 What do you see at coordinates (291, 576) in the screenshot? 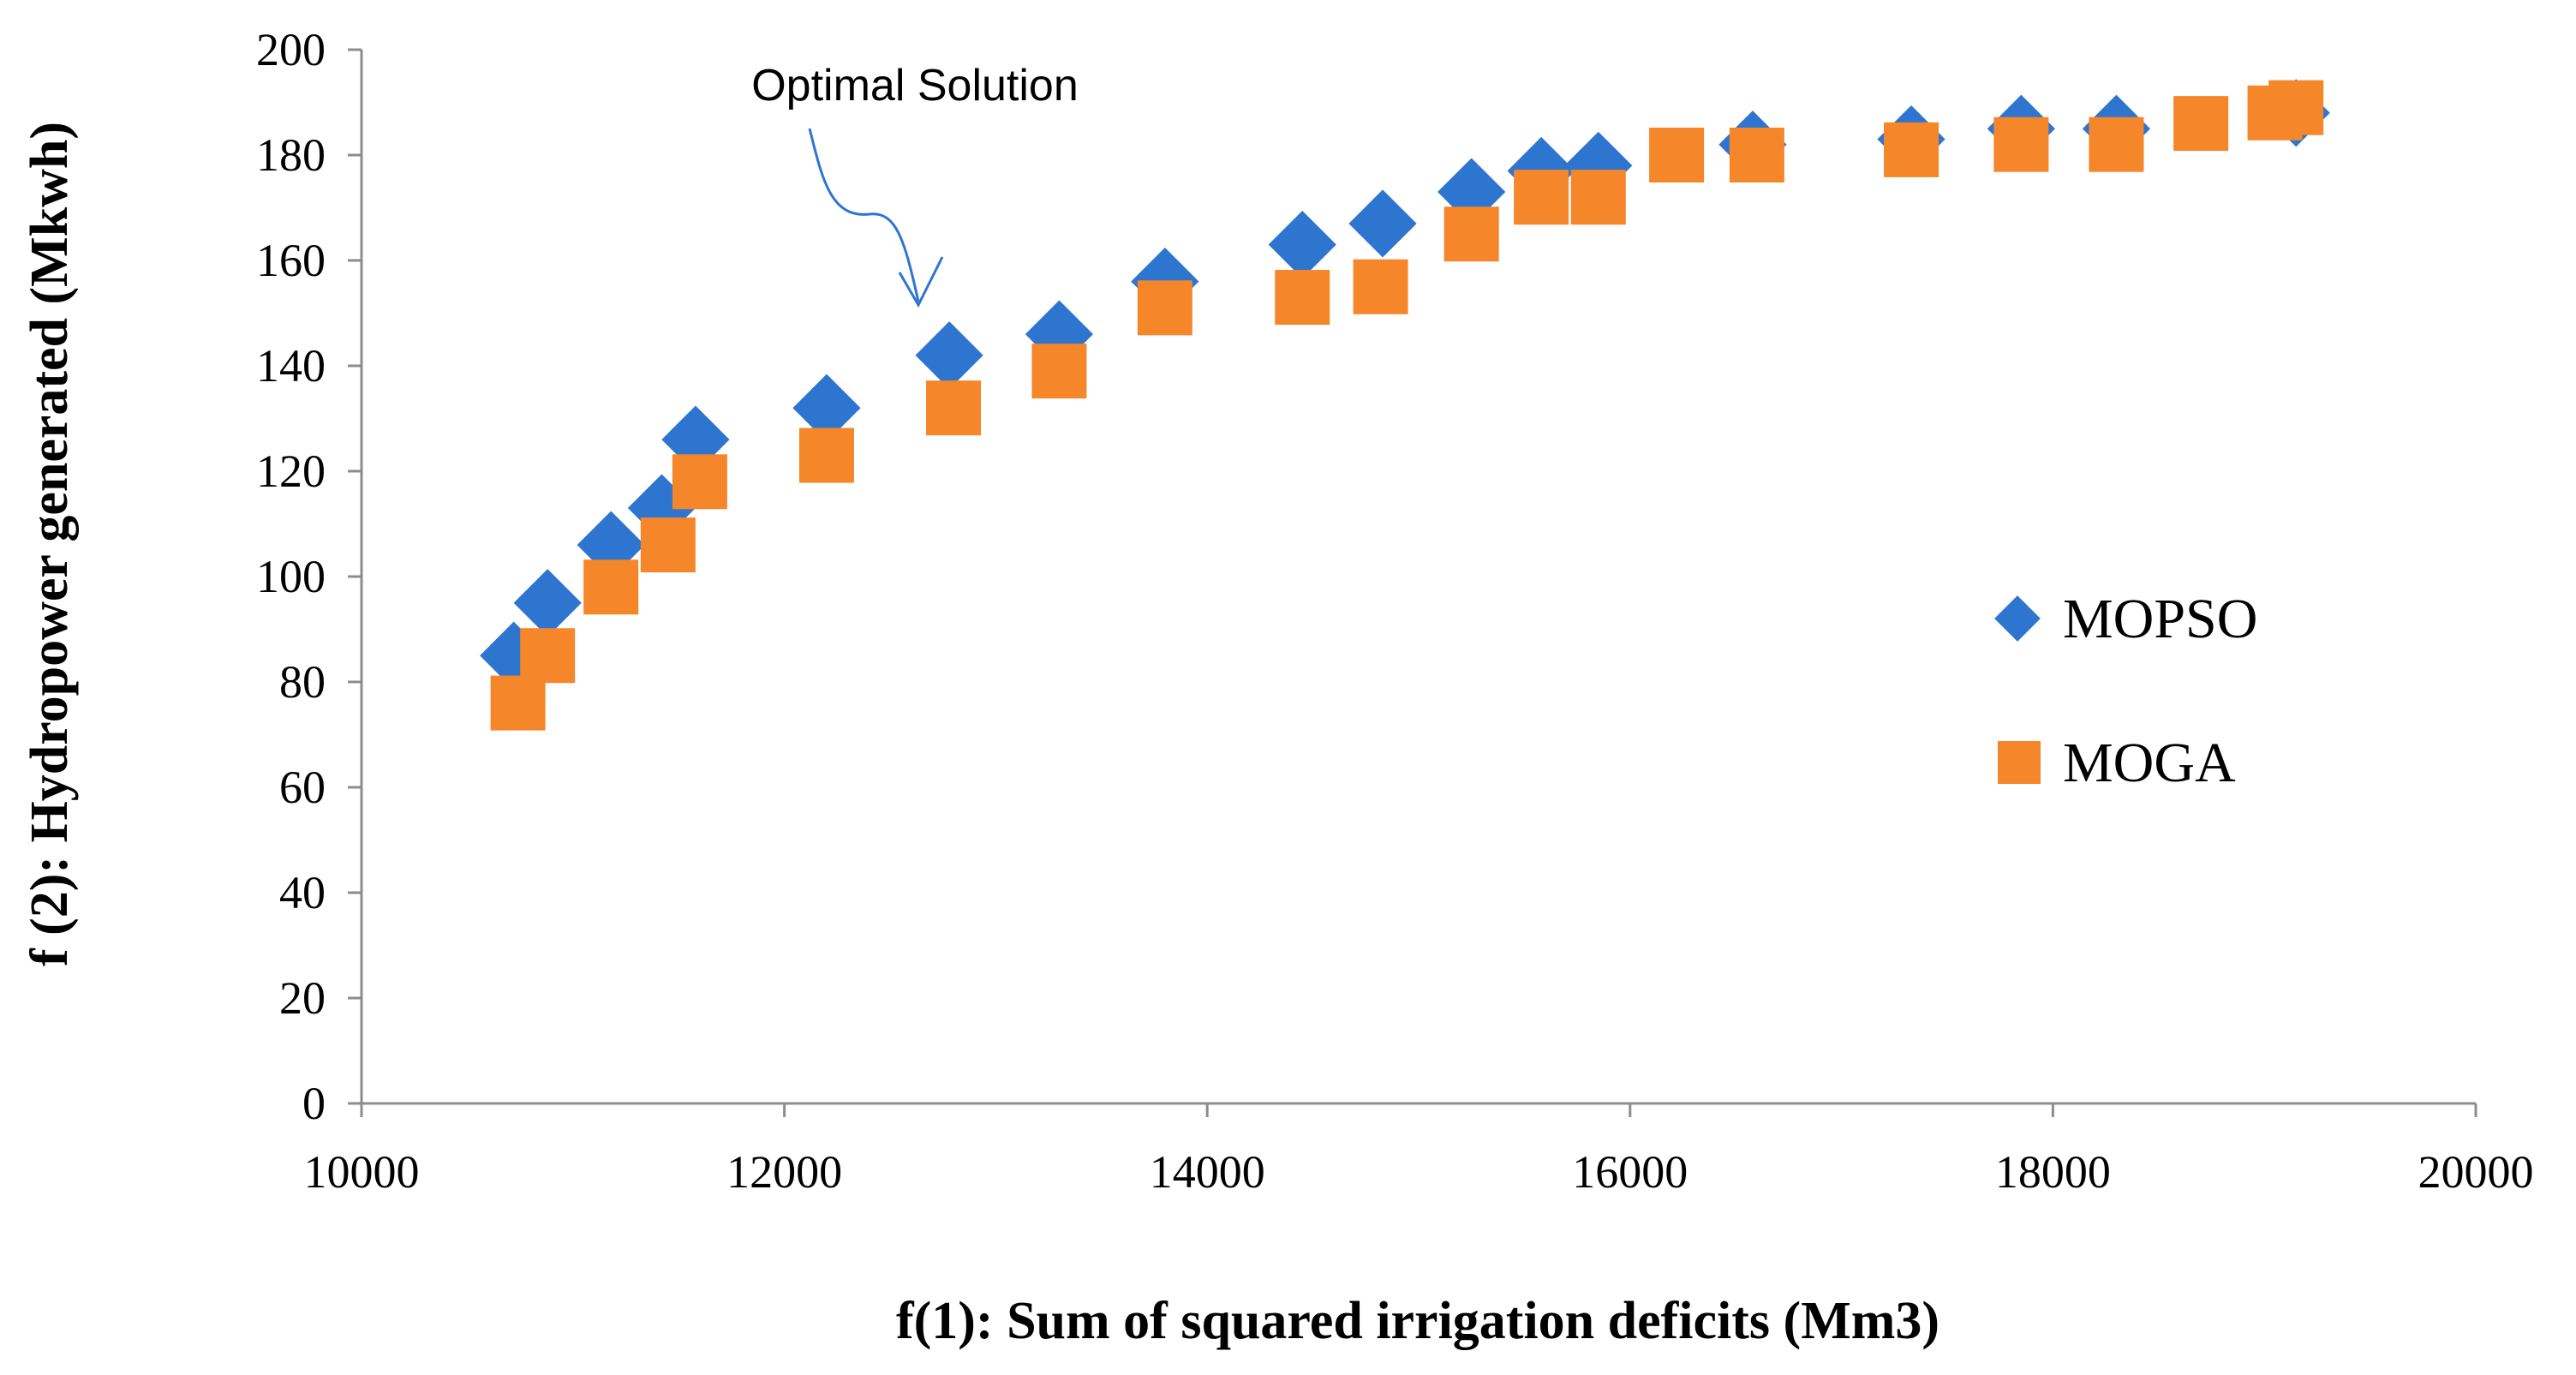
I see `y-tick-label: 100` at bounding box center [291, 576].